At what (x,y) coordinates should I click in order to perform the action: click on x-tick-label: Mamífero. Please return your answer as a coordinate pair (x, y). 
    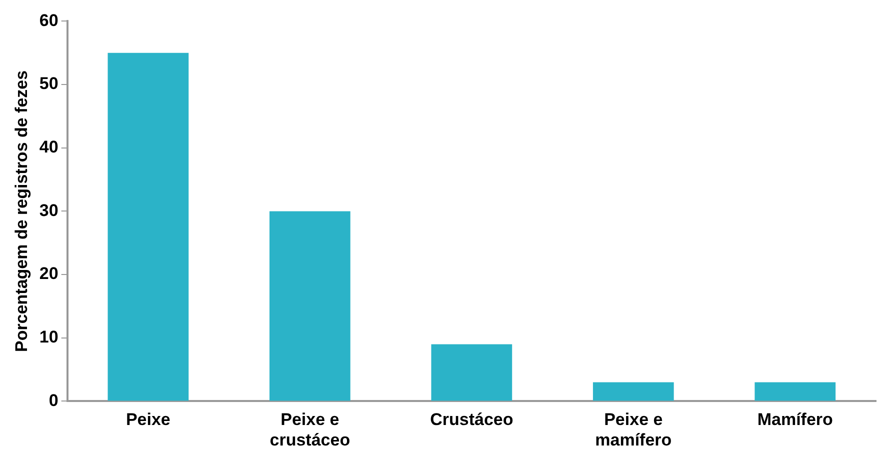
    Looking at the image, I should click on (795, 420).